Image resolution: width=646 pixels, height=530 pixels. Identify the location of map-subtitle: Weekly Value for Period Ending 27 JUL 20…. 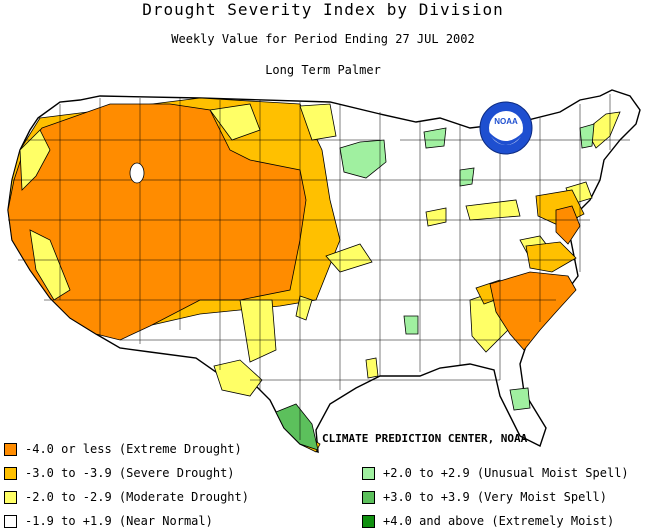
(323, 39).